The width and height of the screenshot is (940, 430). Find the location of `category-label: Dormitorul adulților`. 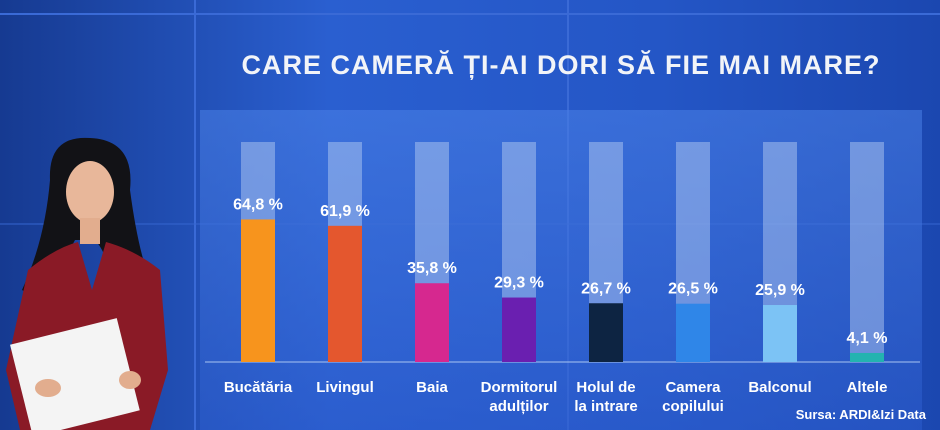

category-label: Dormitorul adulților is located at coordinates (519, 397).